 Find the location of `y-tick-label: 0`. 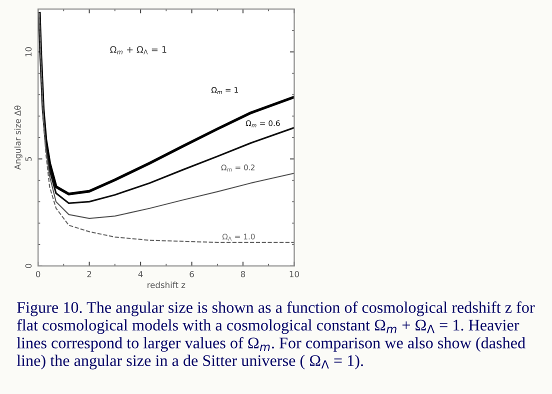

y-tick-label: 0 is located at coordinates (28, 266).